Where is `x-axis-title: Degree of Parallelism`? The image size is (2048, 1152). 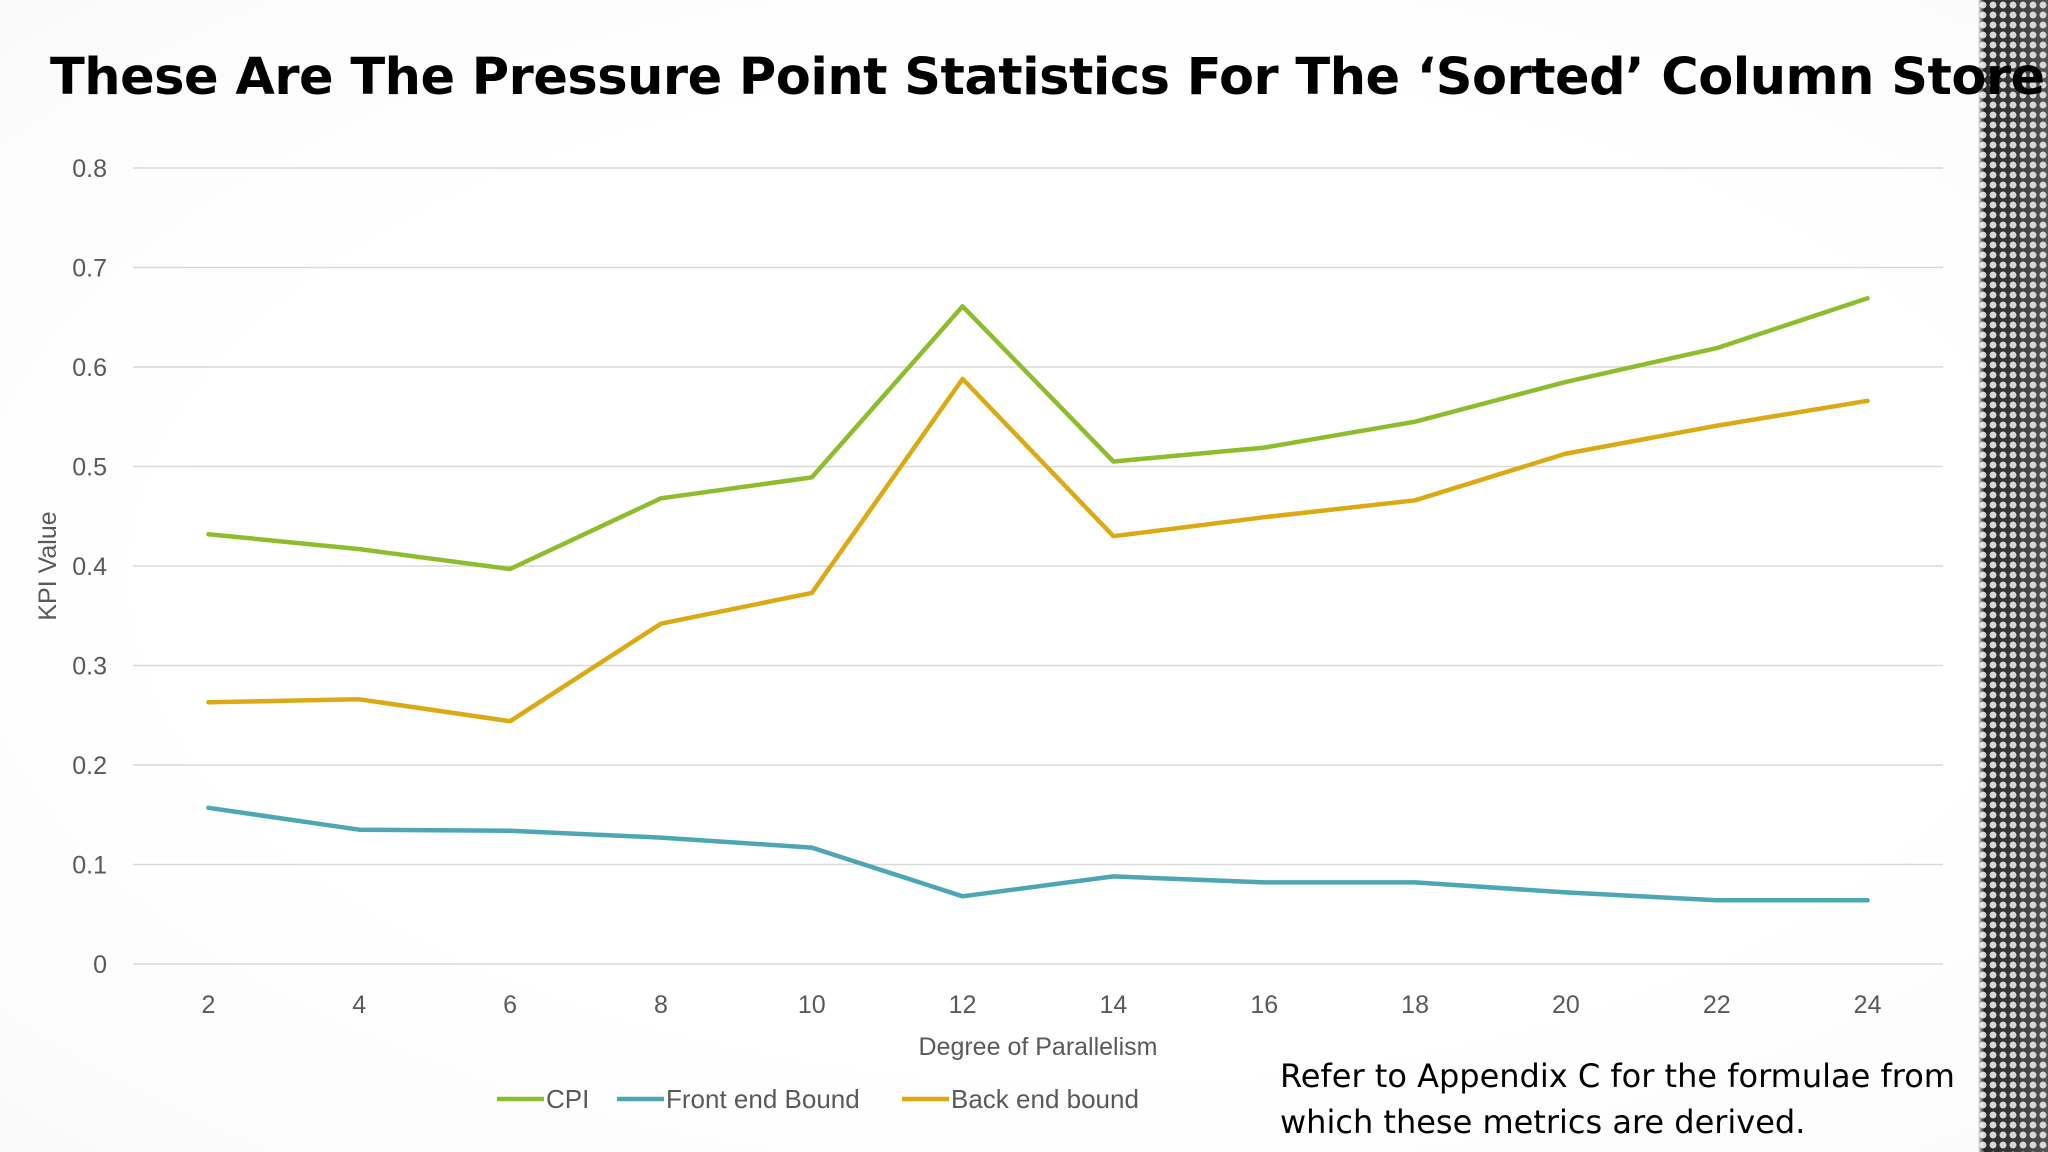
x-axis-title: Degree of Parallelism is located at coordinates (1038, 1047).